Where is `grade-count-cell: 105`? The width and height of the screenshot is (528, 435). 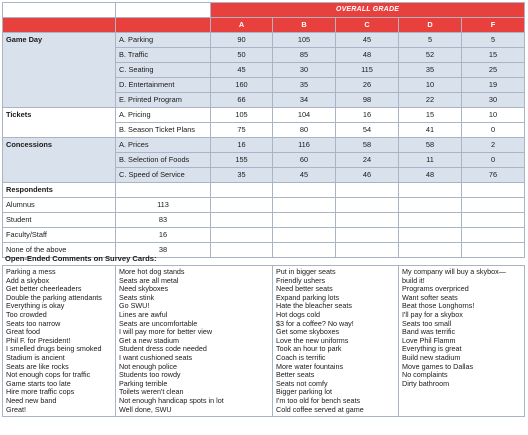 grade-count-cell: 105 is located at coordinates (241, 115).